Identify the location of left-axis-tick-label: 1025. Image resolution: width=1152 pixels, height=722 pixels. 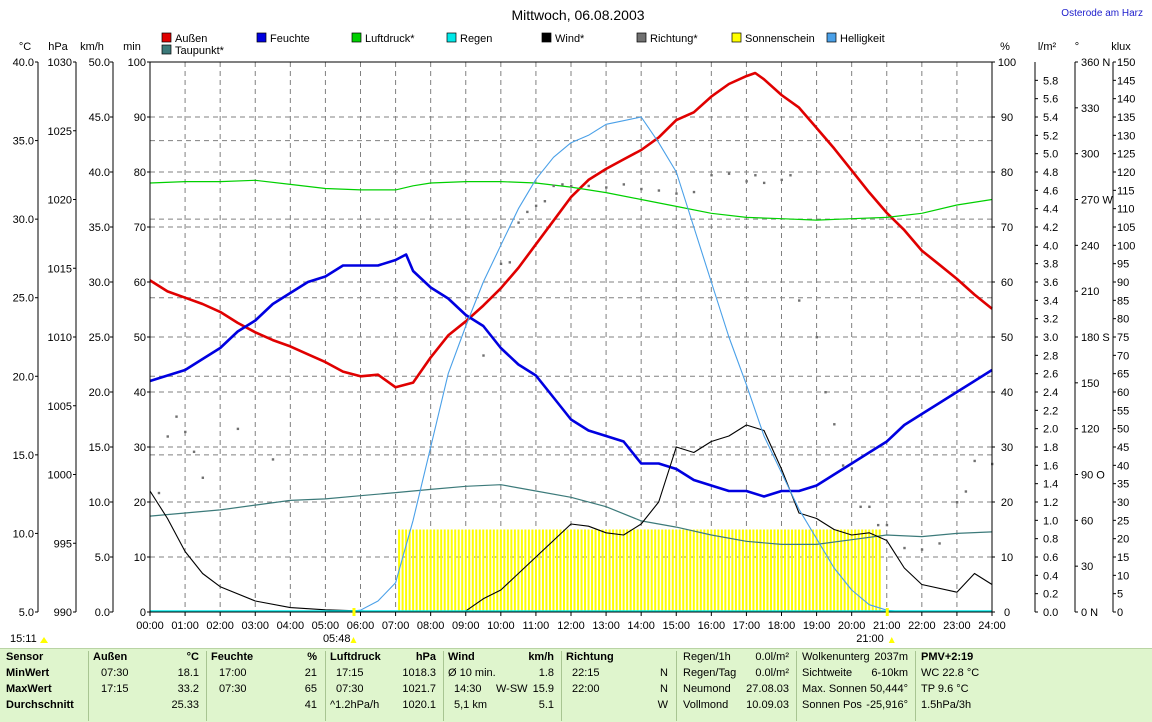
(60, 132).